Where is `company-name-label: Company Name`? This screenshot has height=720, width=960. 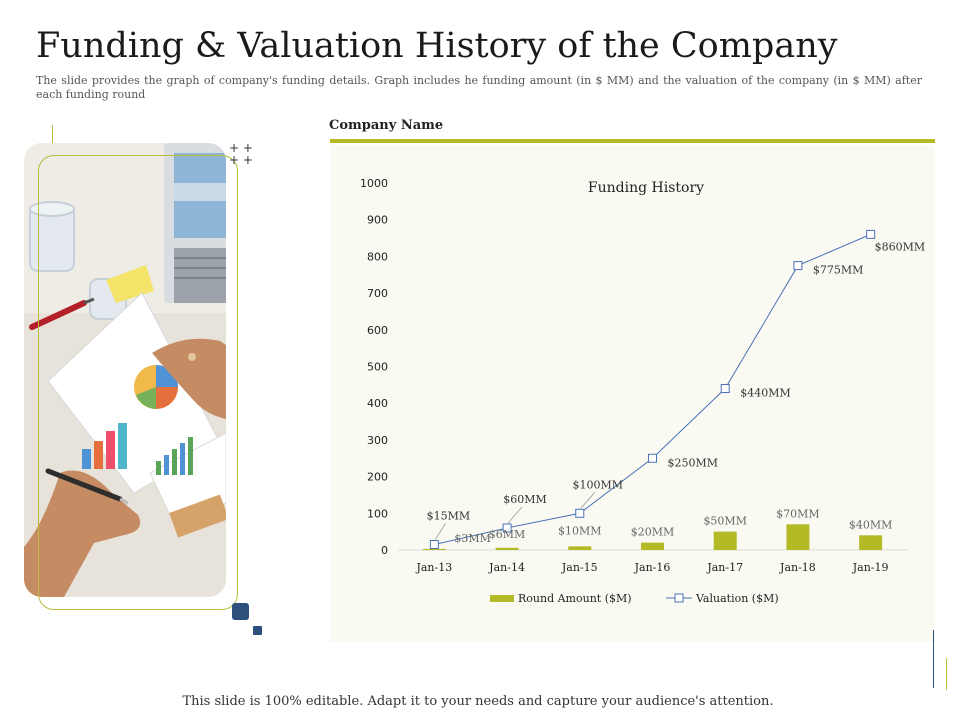 company-name-label: Company Name is located at coordinates (386, 125).